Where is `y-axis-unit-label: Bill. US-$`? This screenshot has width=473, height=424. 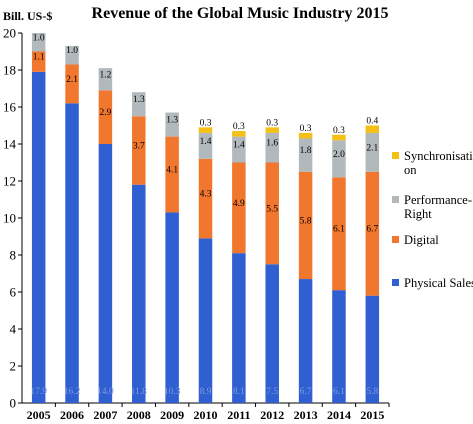
y-axis-unit-label: Bill. US-$ is located at coordinates (27, 16).